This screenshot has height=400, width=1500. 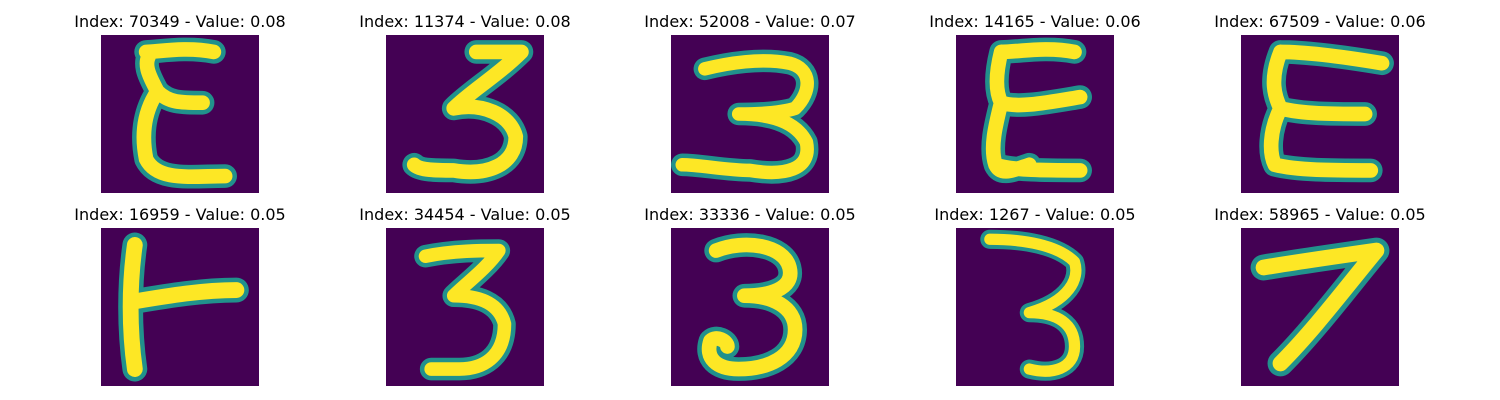 I want to click on three-wide-icon, so click(x=750, y=114).